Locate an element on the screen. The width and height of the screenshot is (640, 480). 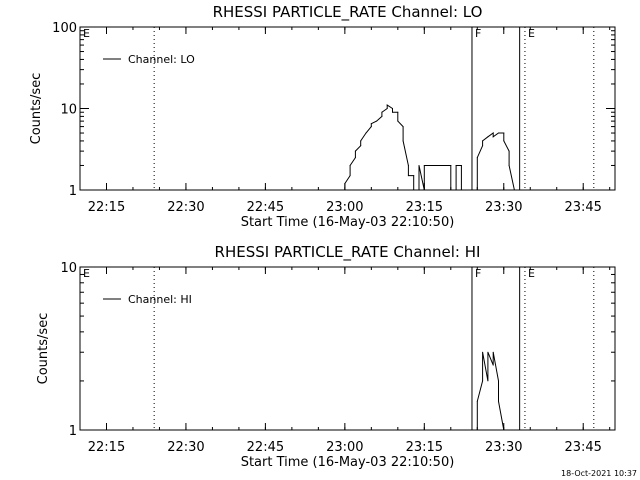
y-tick-label: 100 is located at coordinates (64, 28).